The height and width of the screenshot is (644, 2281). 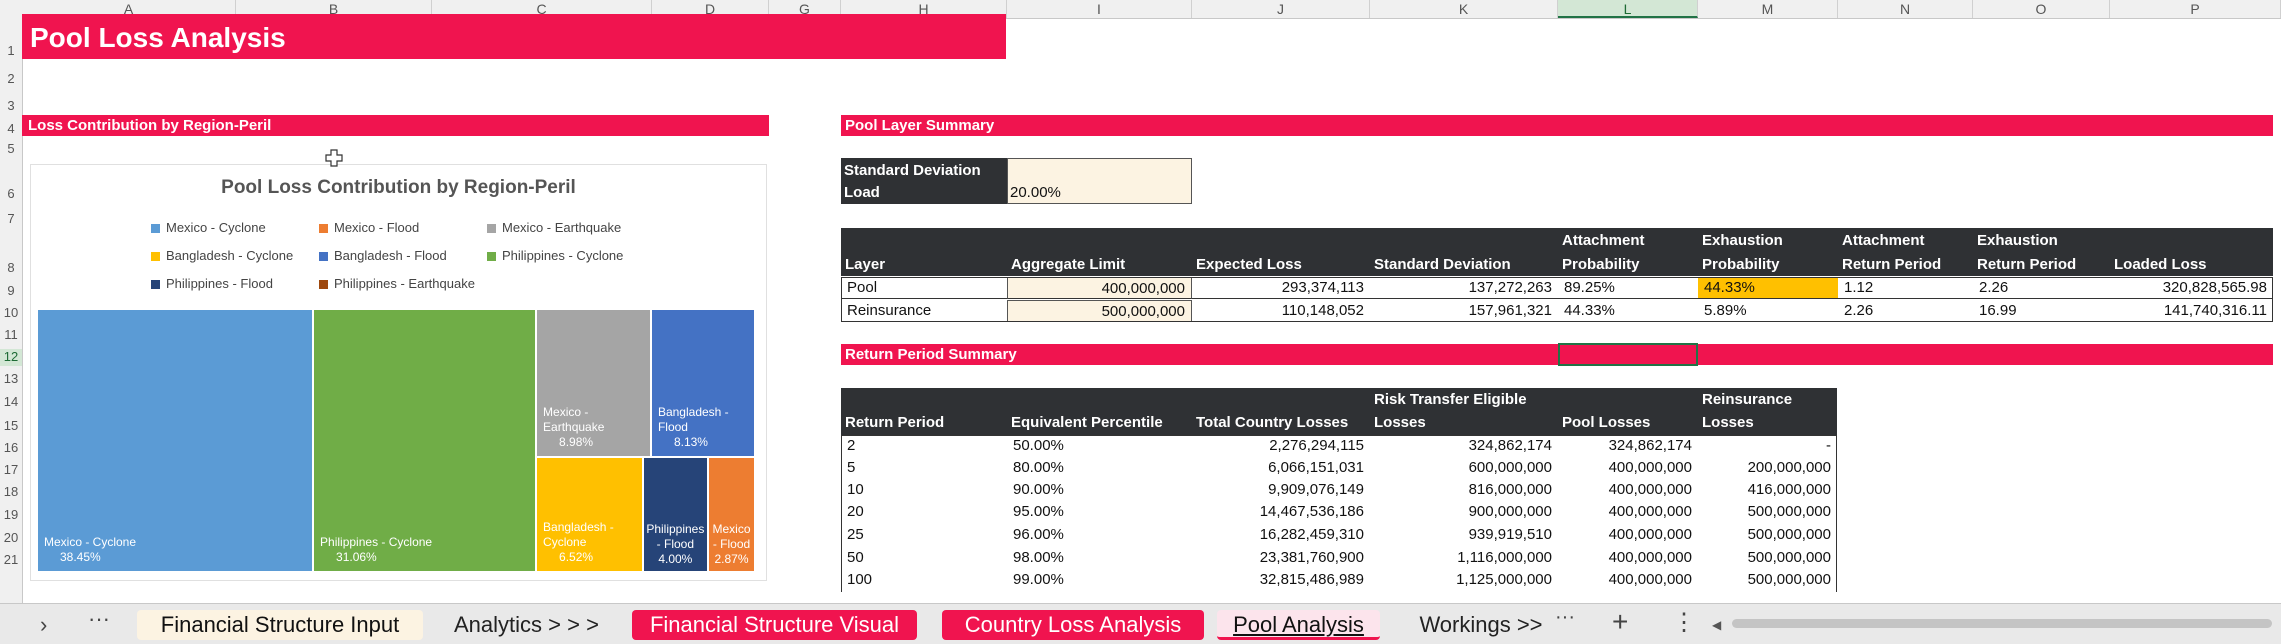 What do you see at coordinates (542, 9) in the screenshot?
I see `column-header-c: C` at bounding box center [542, 9].